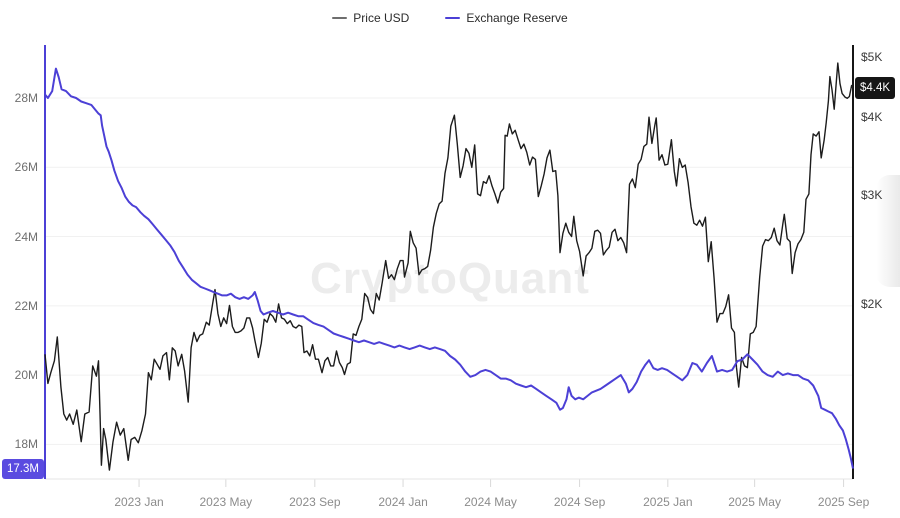 The image size is (900, 518). Describe the element at coordinates (843, 502) in the screenshot. I see `x-axis-tick-label: 2025 Sep` at that location.